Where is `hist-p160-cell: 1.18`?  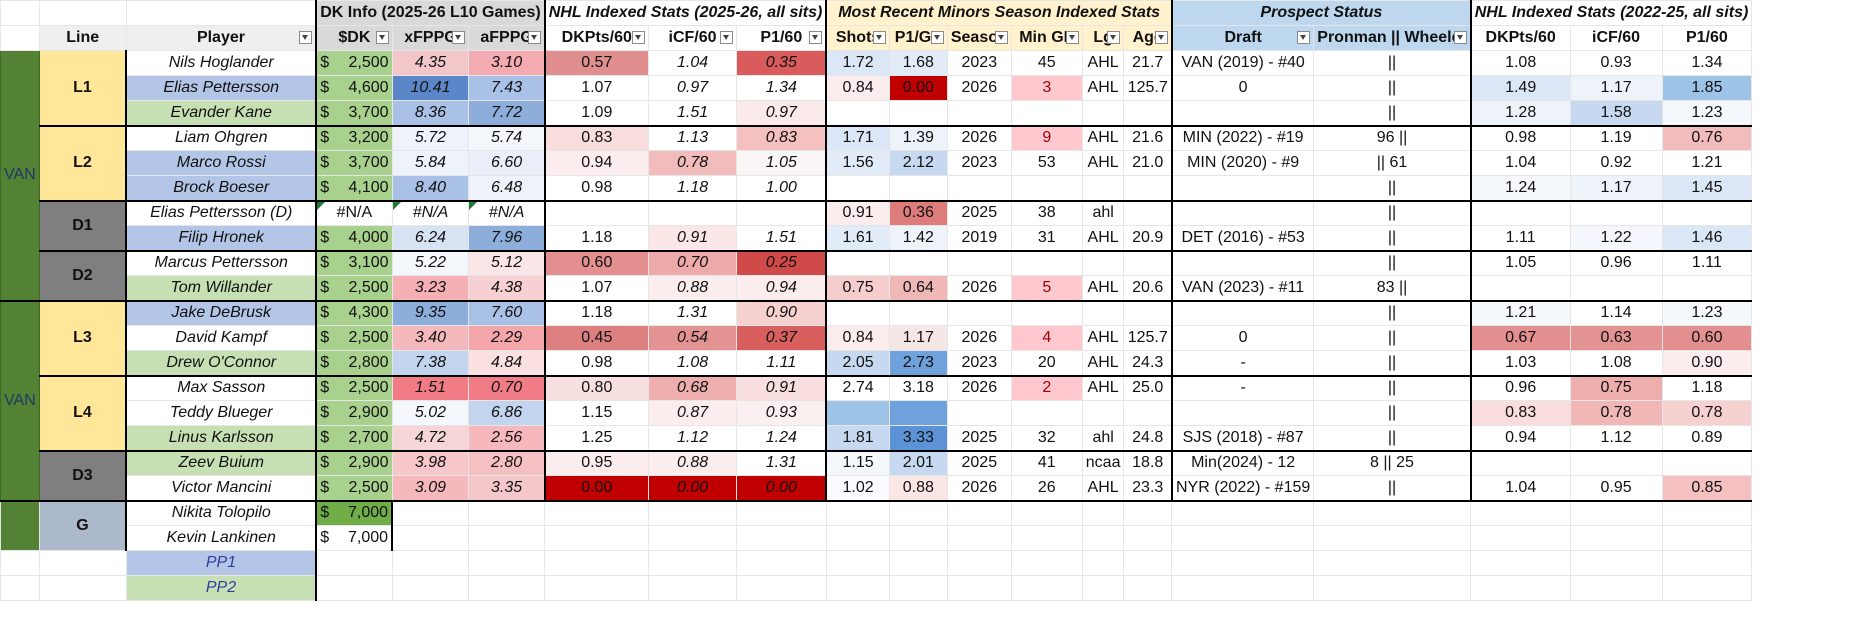 hist-p160-cell: 1.18 is located at coordinates (1707, 387).